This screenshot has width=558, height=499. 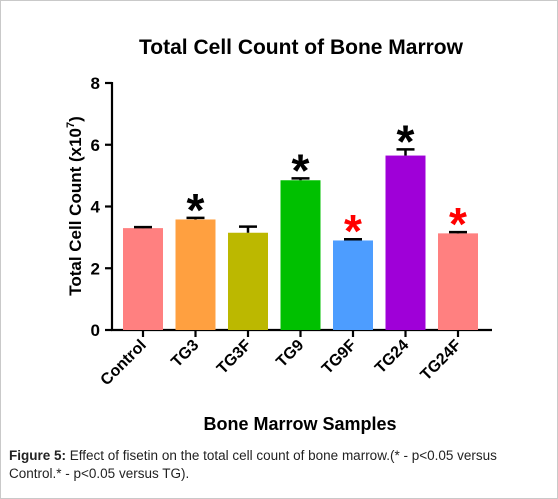 I want to click on x-tick-label: Control, so click(x=124, y=363).